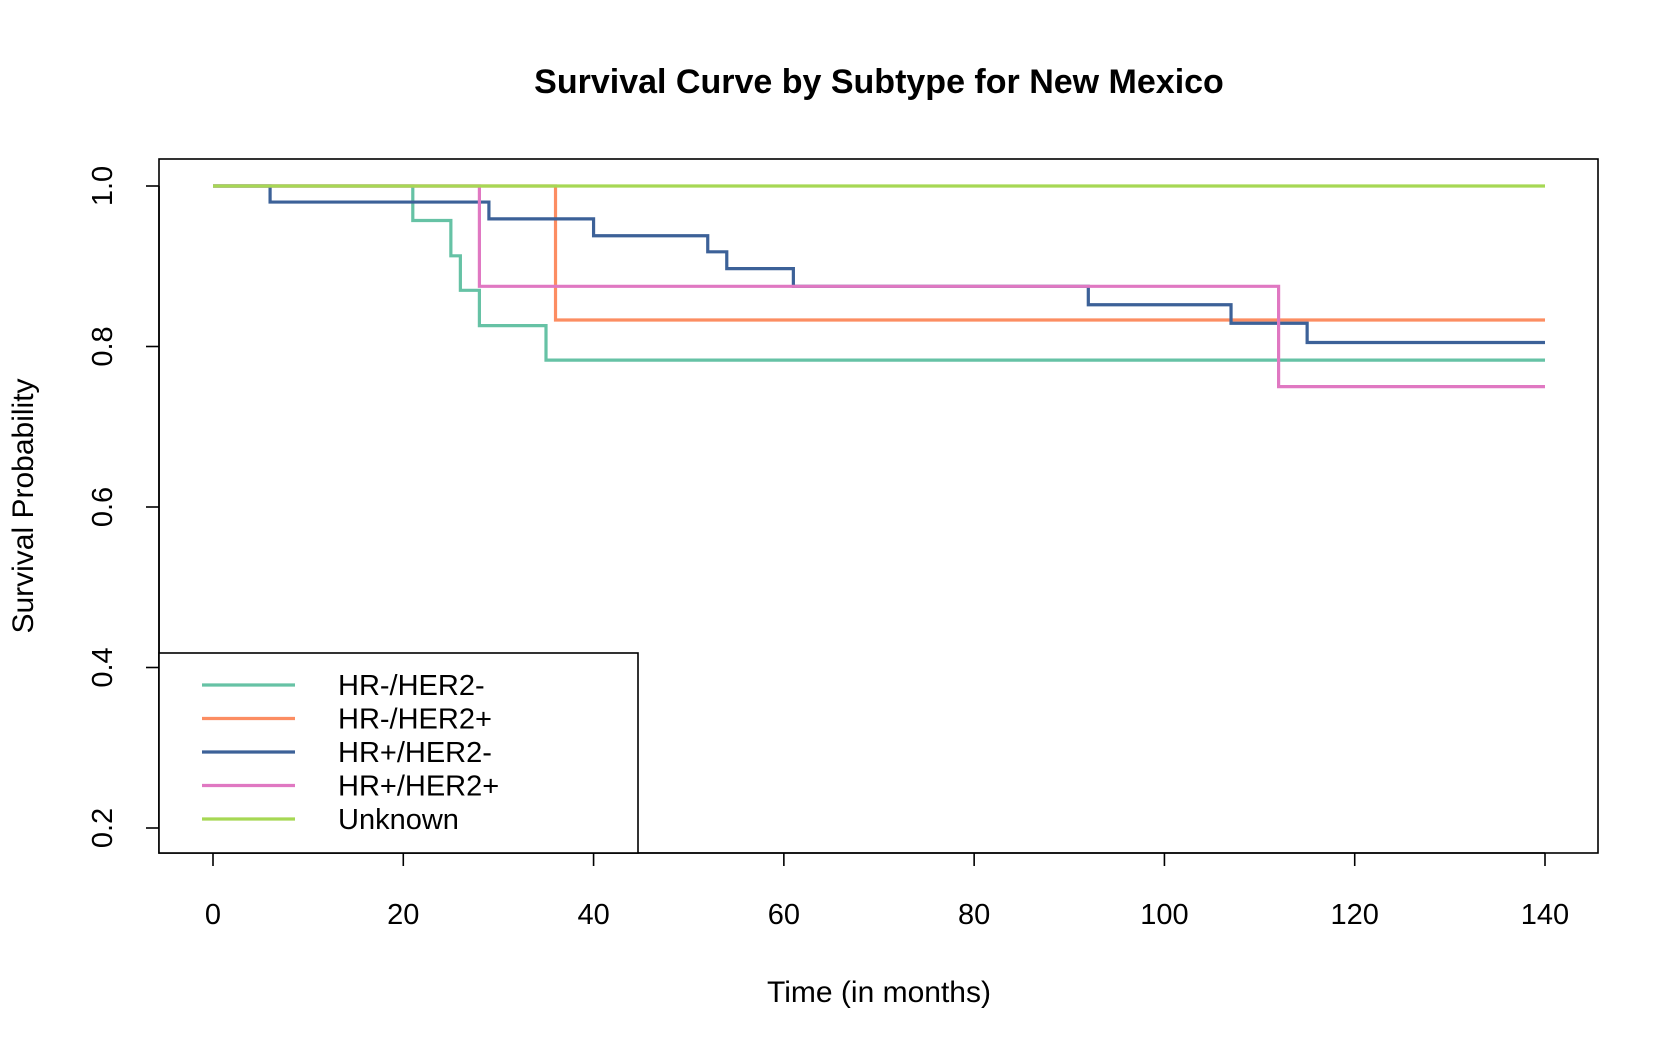  What do you see at coordinates (103, 186) in the screenshot?
I see `y-tick-label: 1.0` at bounding box center [103, 186].